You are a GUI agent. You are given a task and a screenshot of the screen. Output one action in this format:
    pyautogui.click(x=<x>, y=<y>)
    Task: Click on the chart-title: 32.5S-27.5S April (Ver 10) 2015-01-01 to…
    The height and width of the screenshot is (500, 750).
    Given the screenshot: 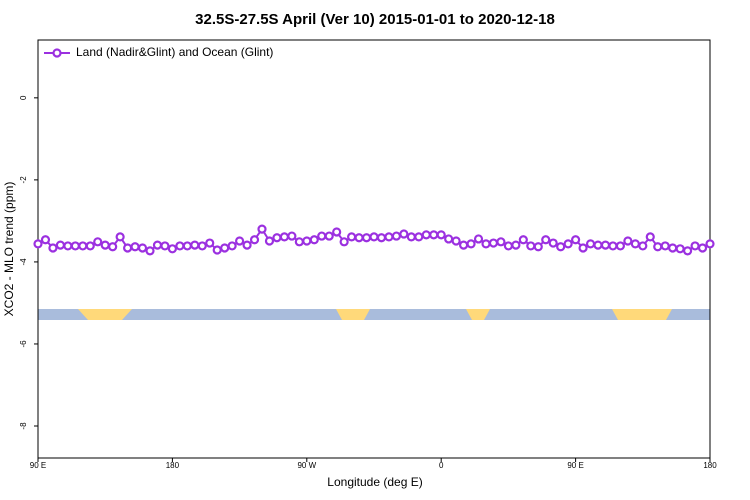 What is the action you would take?
    pyautogui.click(x=375, y=19)
    